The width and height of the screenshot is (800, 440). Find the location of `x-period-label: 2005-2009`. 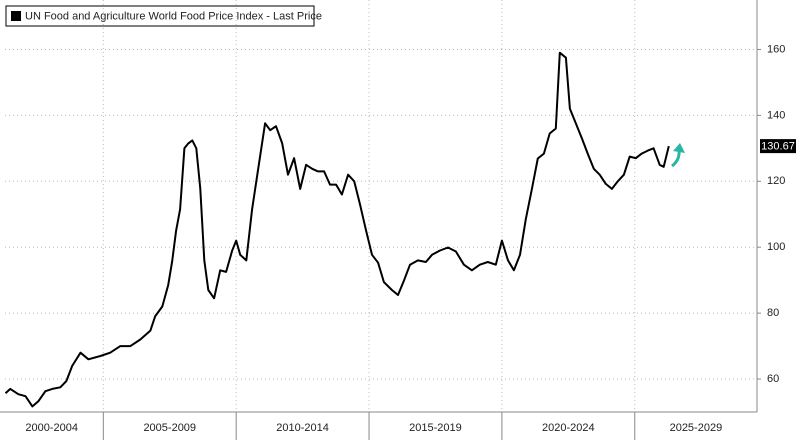

x-period-label: 2005-2009 is located at coordinates (169, 428).